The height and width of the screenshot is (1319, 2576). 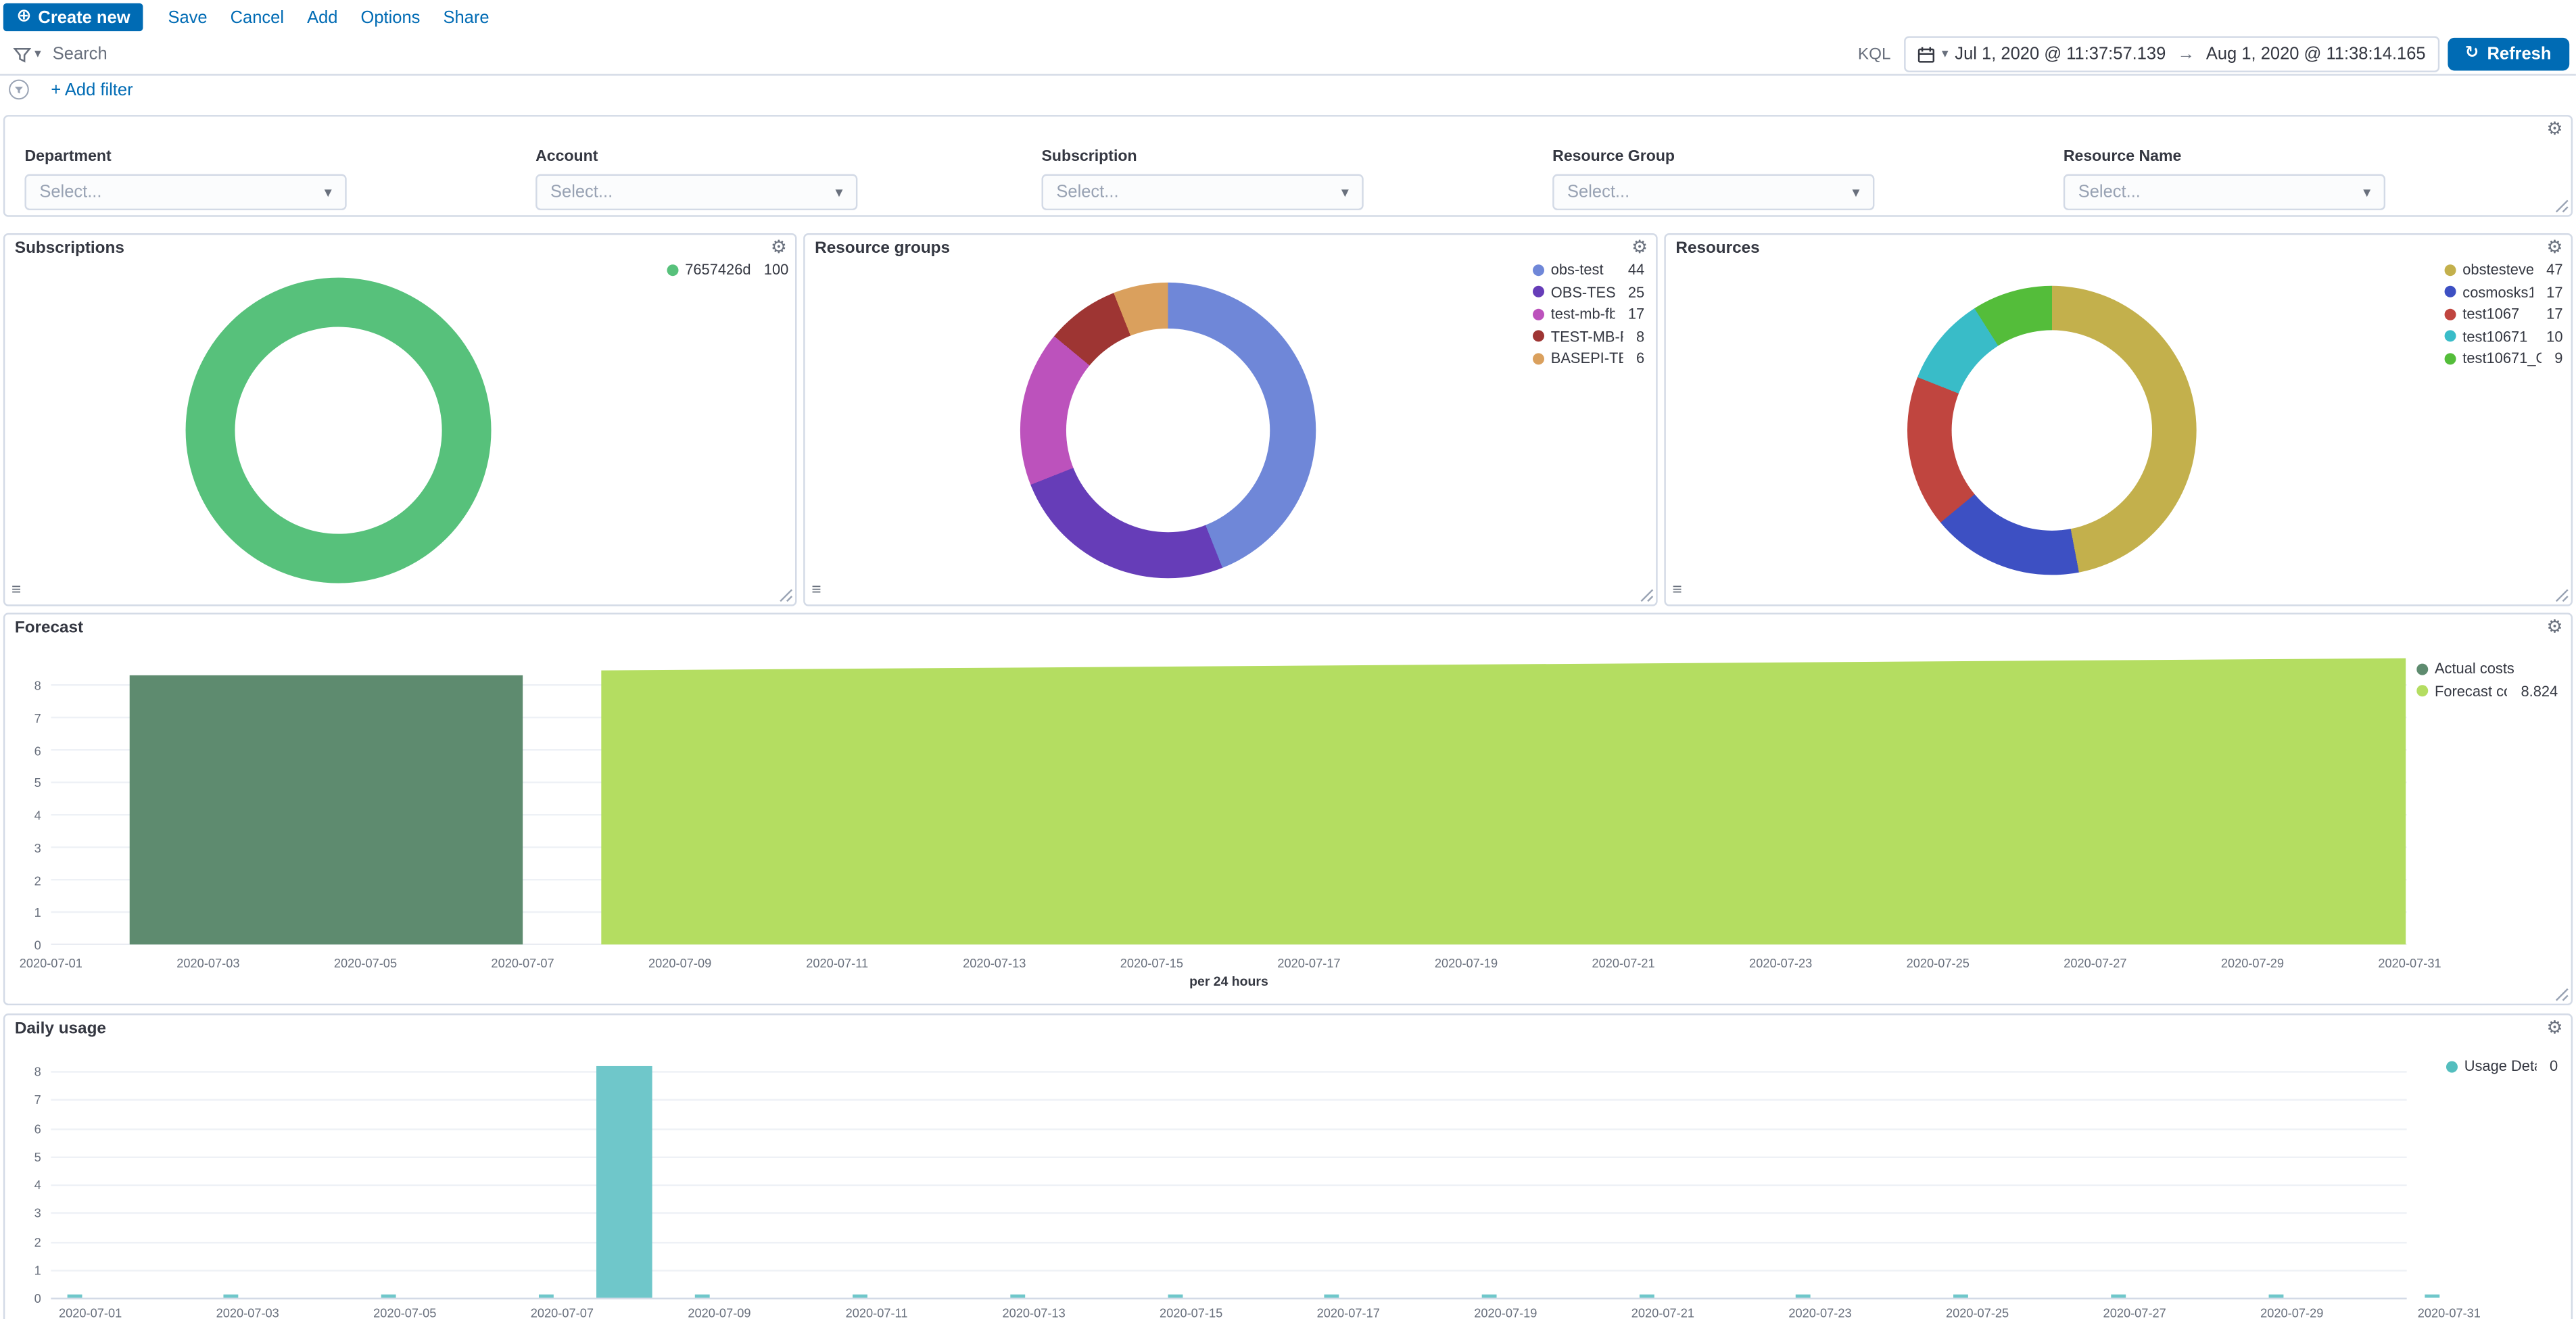 I want to click on legend-item: 7657426d-c4c3-44... 100, so click(x=728, y=269).